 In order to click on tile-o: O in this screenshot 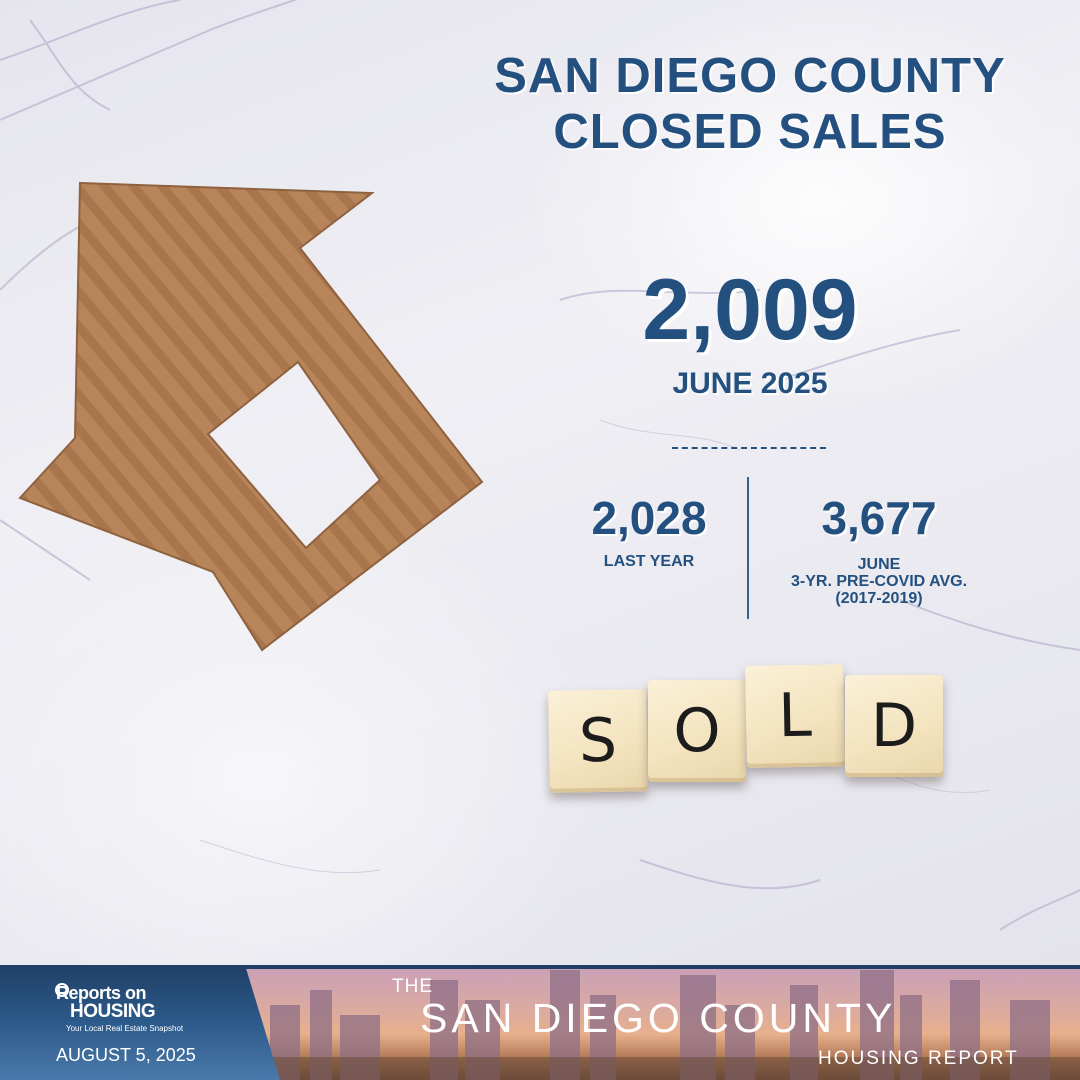, I will do `click(697, 731)`.